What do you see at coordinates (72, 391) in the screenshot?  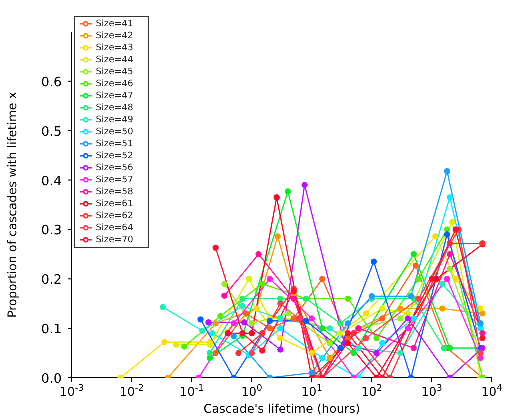 I see `x-tick-label: 10$^{-3}$` at bounding box center [72, 391].